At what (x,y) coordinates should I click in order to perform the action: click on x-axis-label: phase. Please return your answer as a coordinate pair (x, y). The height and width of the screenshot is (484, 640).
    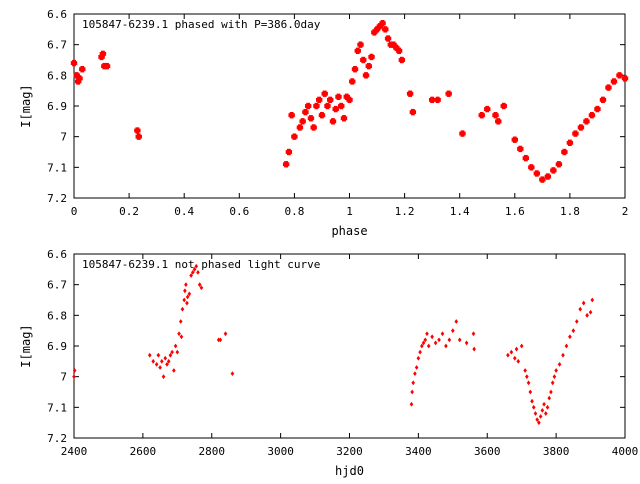
    Looking at the image, I should click on (349, 231).